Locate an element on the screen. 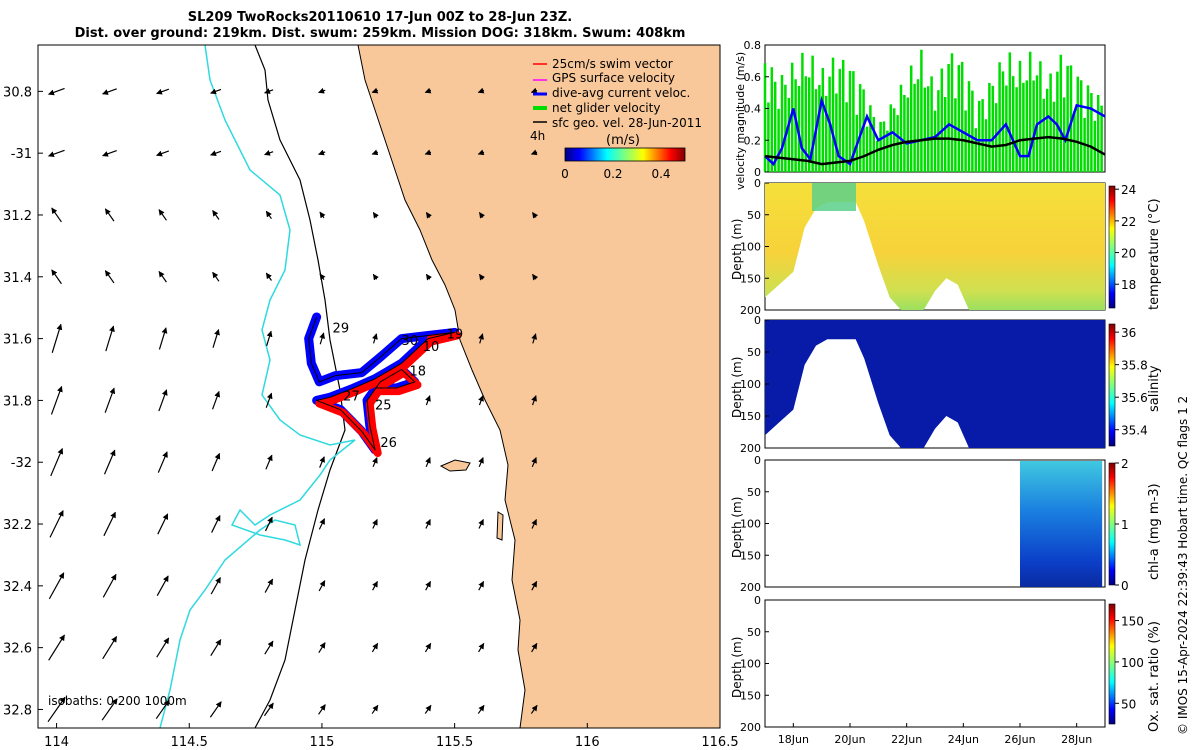 The image size is (1200, 750). salinity-panel: 0 50 100 150 200 35.4 35.6 35.8 36 is located at coordinates (944, 384).